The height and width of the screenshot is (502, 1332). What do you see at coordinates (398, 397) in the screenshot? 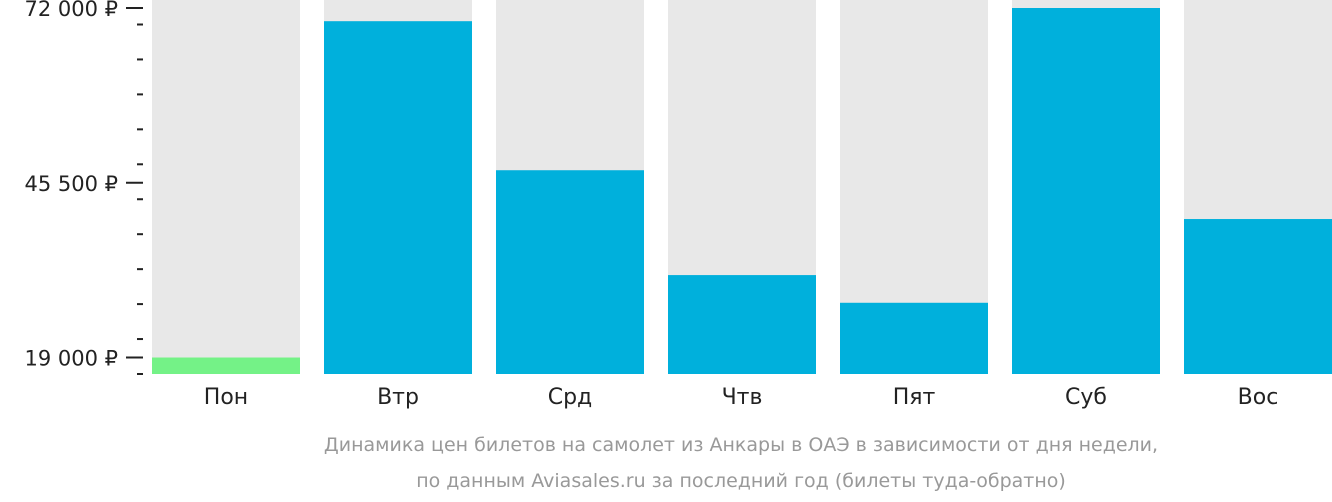
I see `x-tick-label-1: Втр` at bounding box center [398, 397].